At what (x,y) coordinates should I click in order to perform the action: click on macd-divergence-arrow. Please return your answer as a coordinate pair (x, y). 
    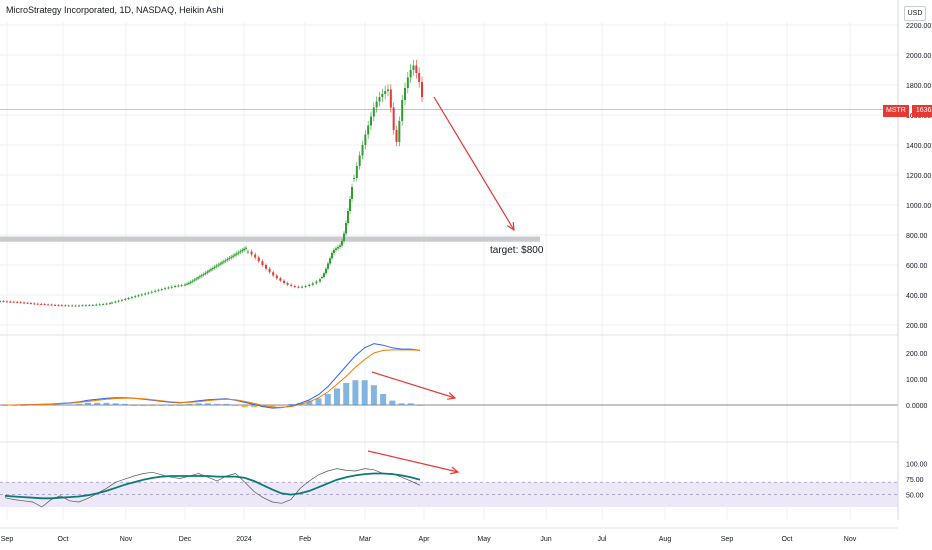
    Looking at the image, I should click on (413, 385).